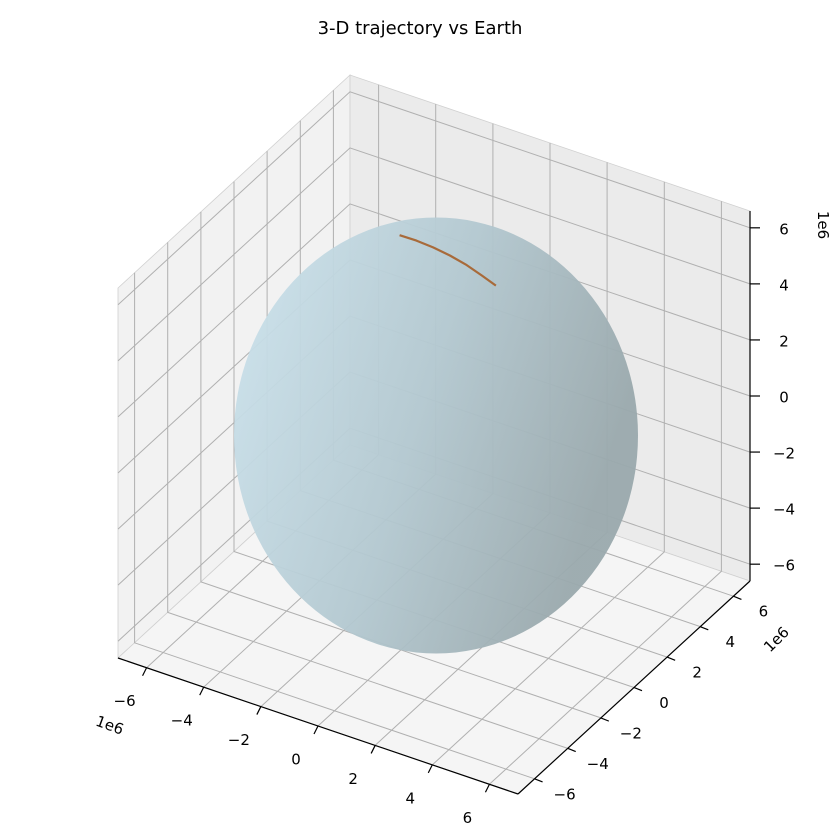 The width and height of the screenshot is (840, 840). Describe the element at coordinates (109, 725) in the screenshot. I see `x-offset-label: 1e6` at that location.